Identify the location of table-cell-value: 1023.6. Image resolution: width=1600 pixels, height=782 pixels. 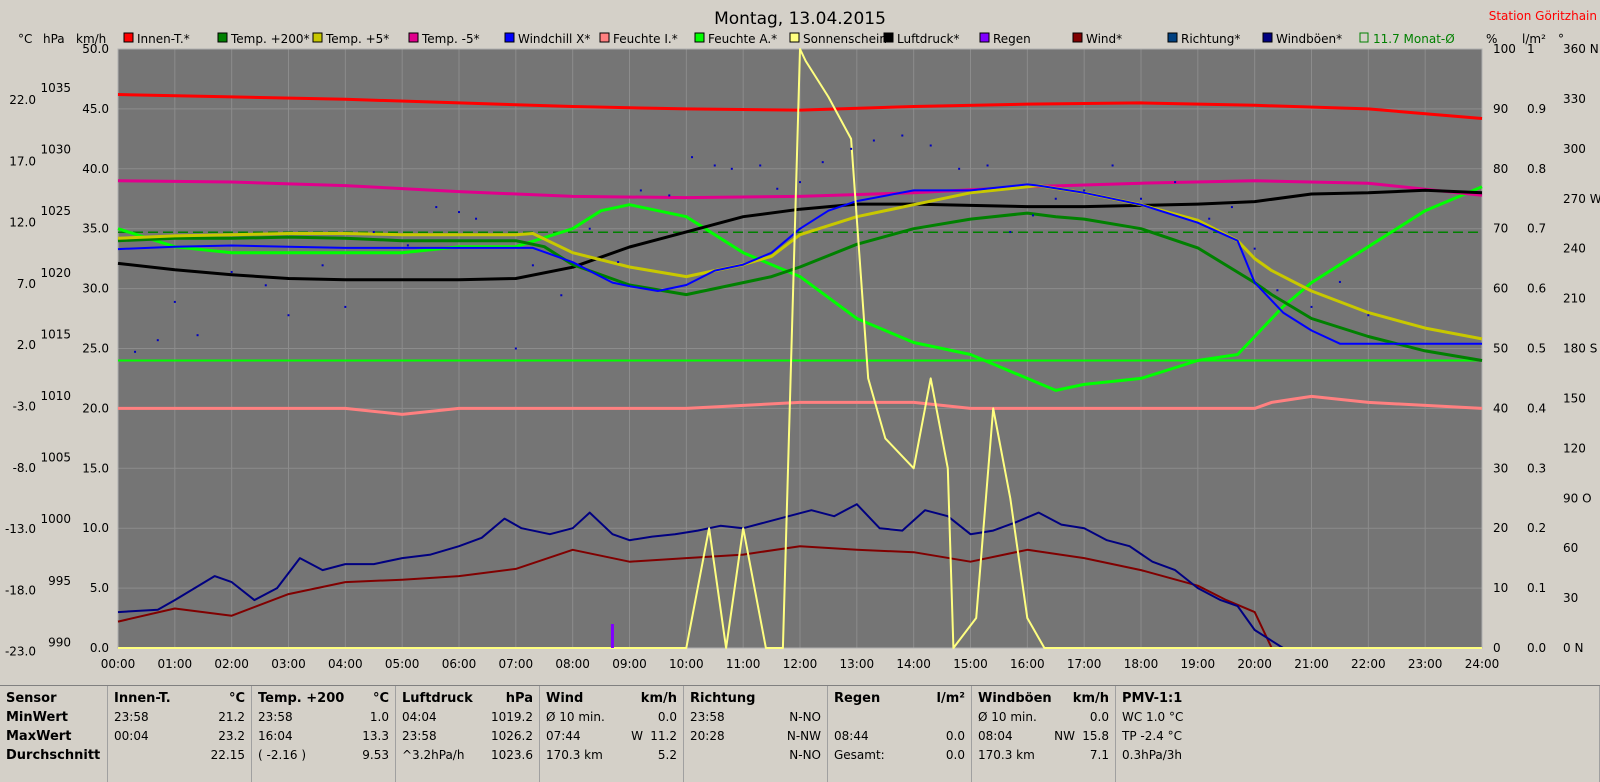
(512, 755).